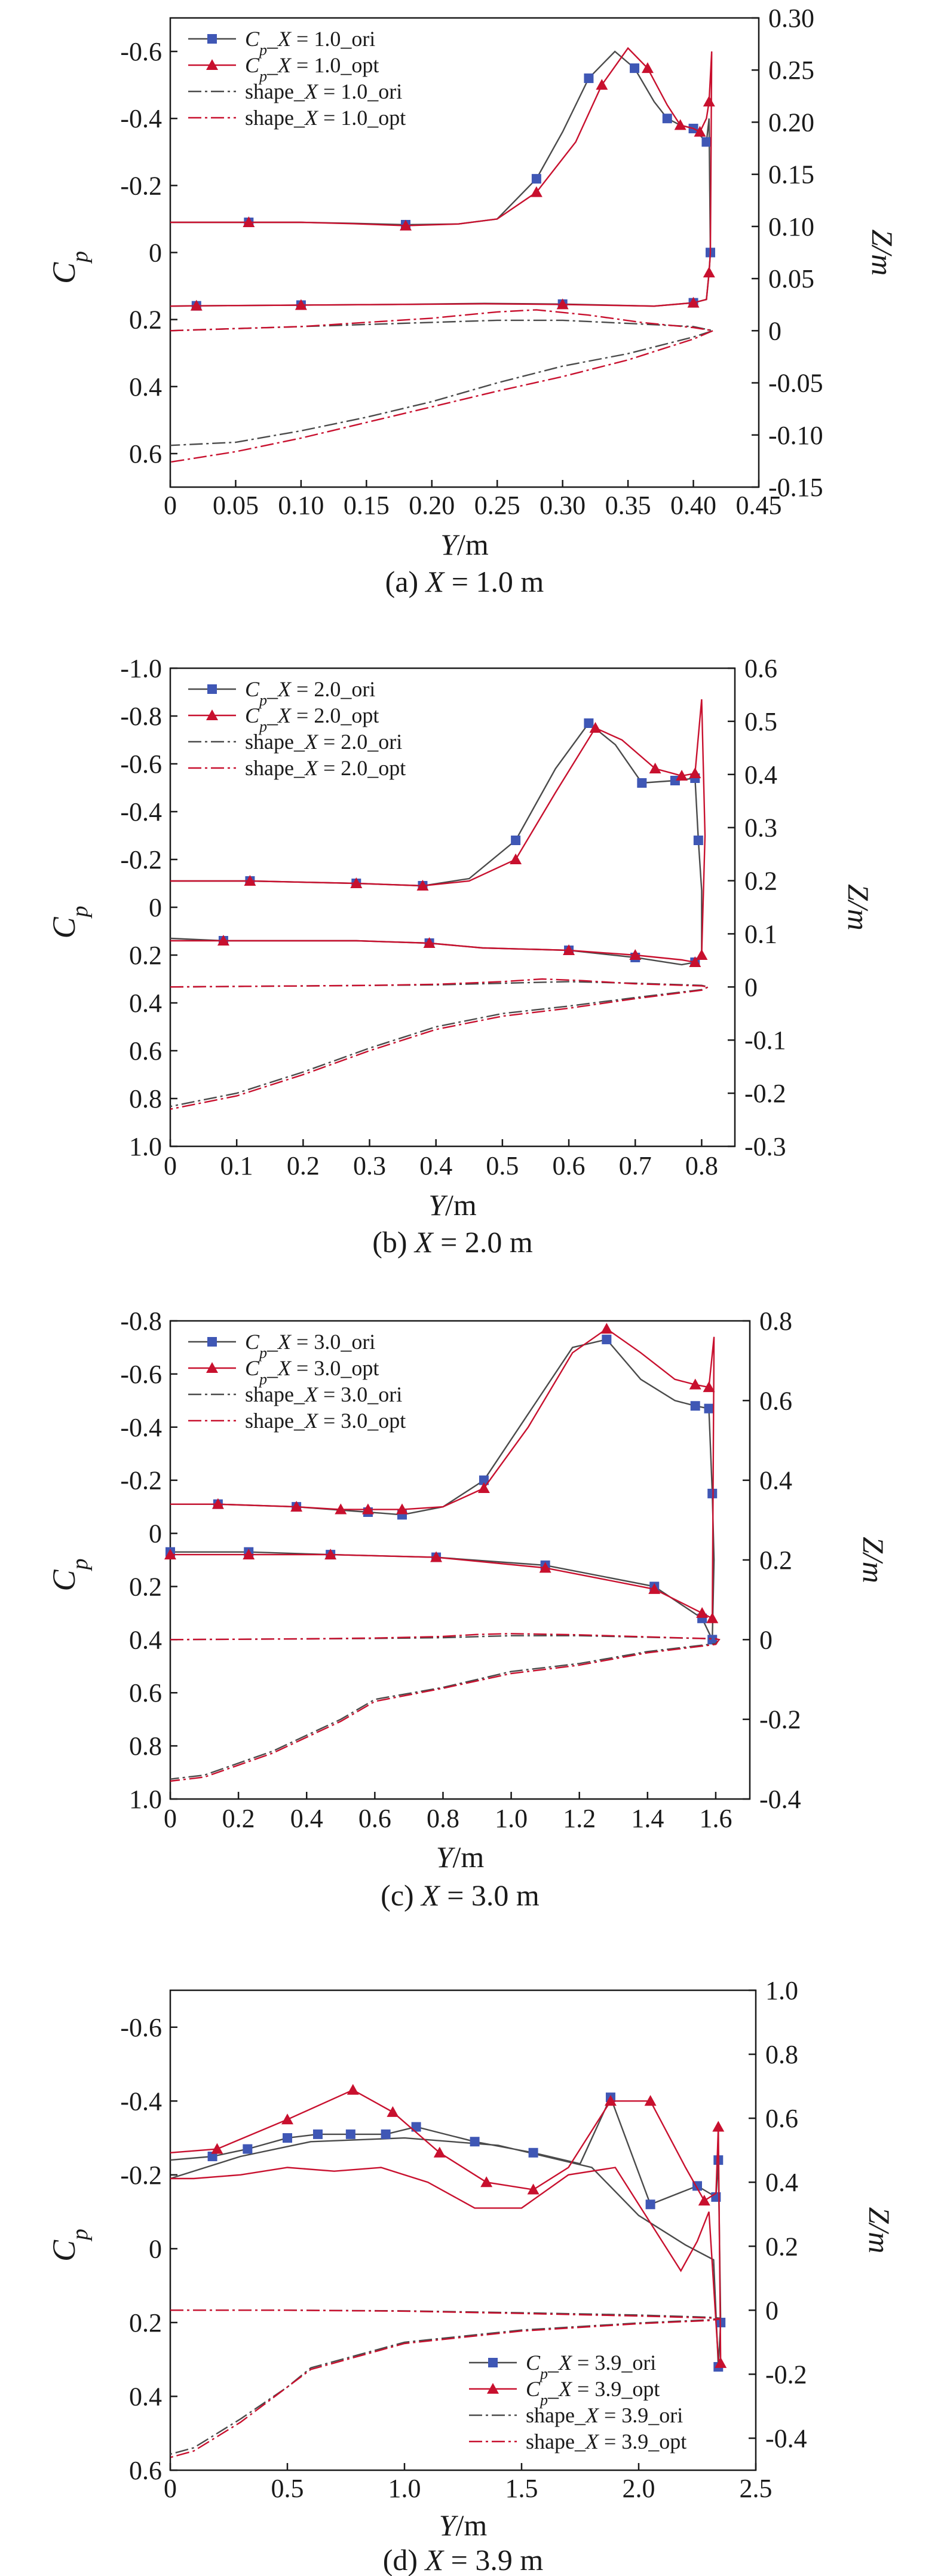 This screenshot has width=941, height=2576. I want to click on panel-caption: (d) X = 3.9 m, so click(463, 2559).